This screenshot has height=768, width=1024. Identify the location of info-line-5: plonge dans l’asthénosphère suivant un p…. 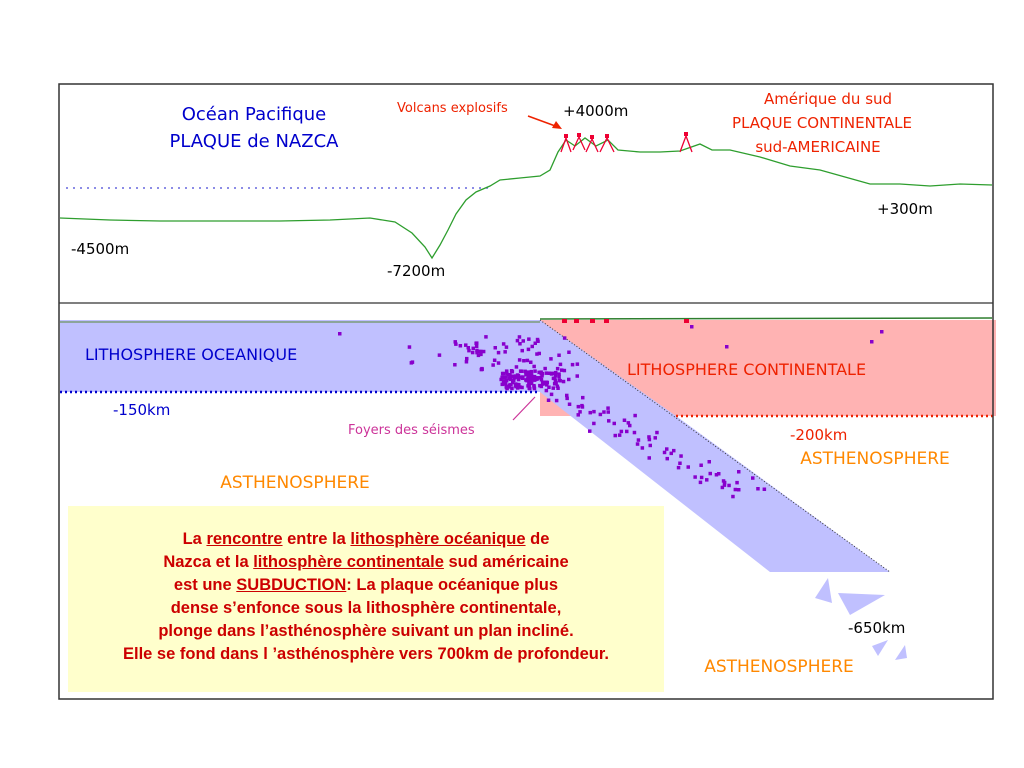
(366, 631).